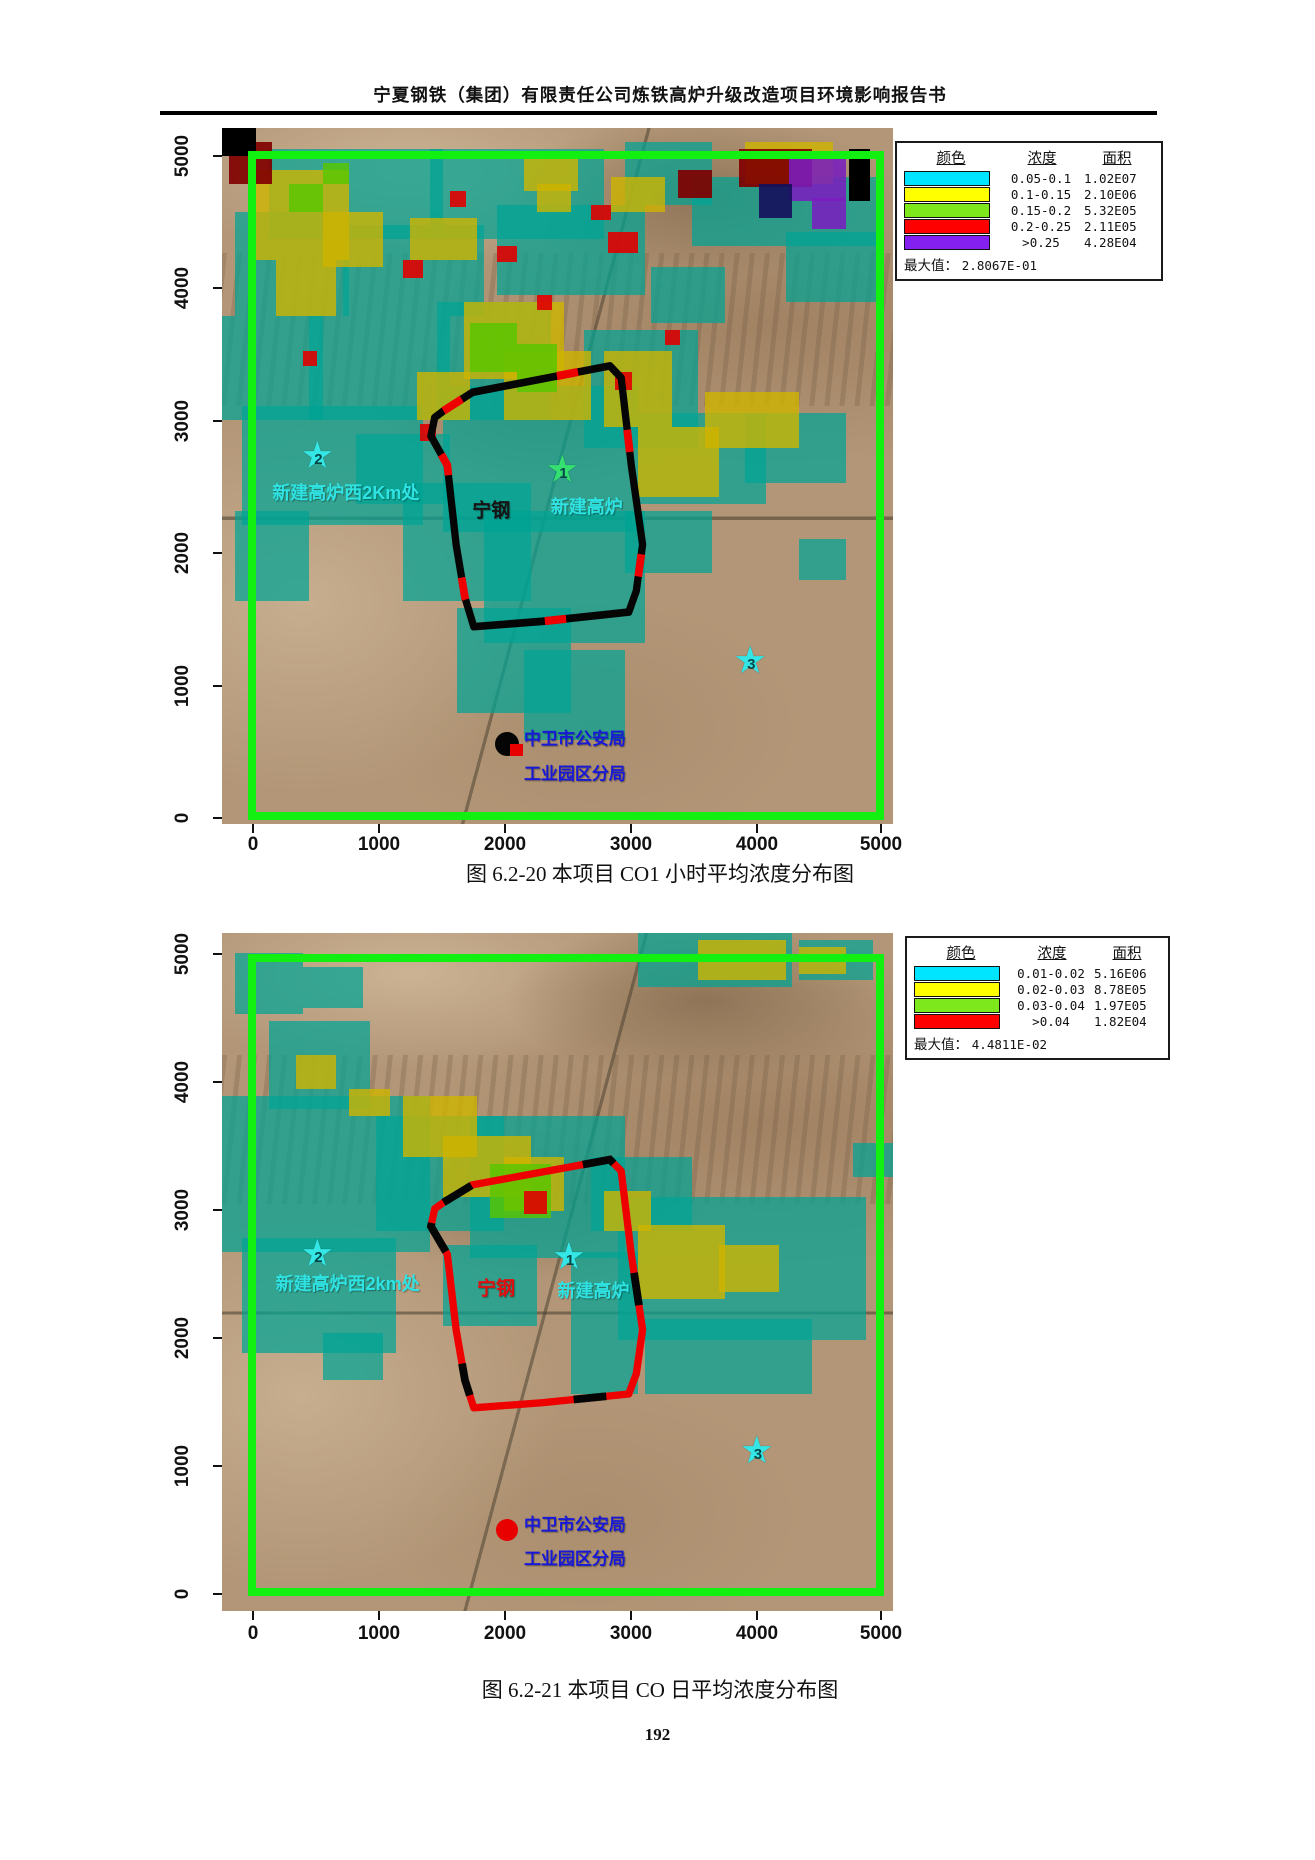 This screenshot has width=1315, height=1860. Describe the element at coordinates (507, 1529) in the screenshot. I see `police-station-dot` at that location.